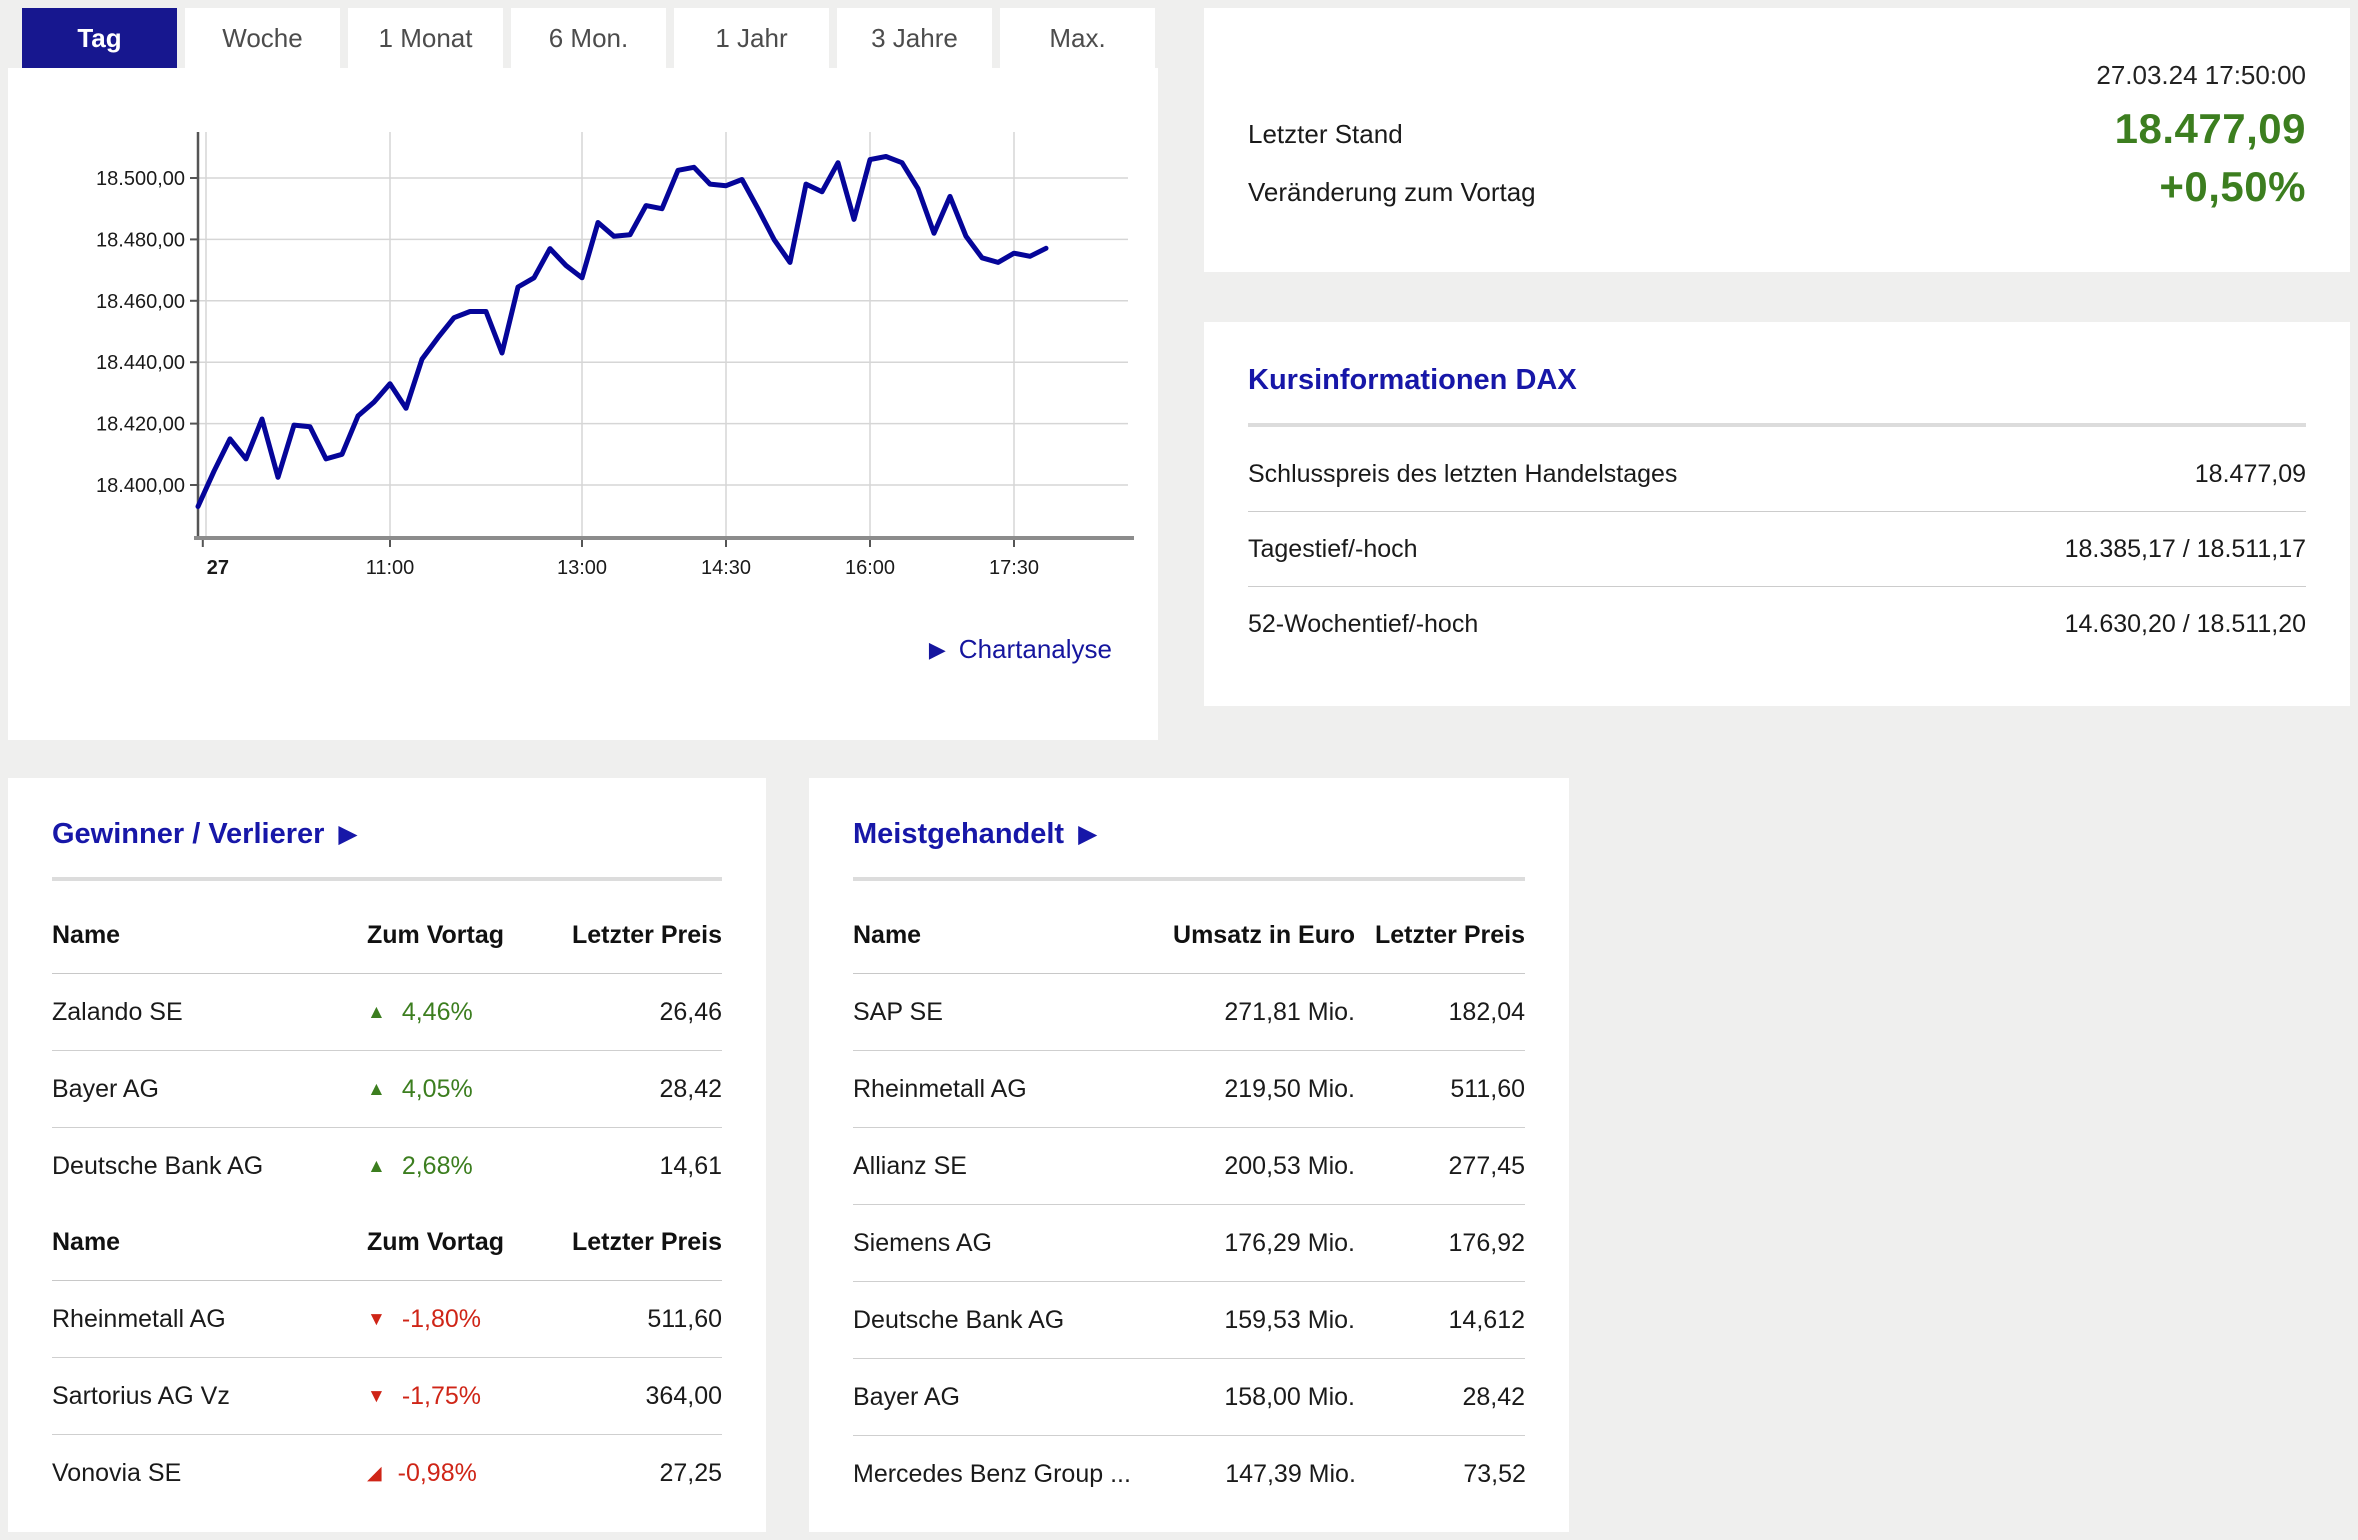  I want to click on svg-text: 18.440,00, so click(140, 363).